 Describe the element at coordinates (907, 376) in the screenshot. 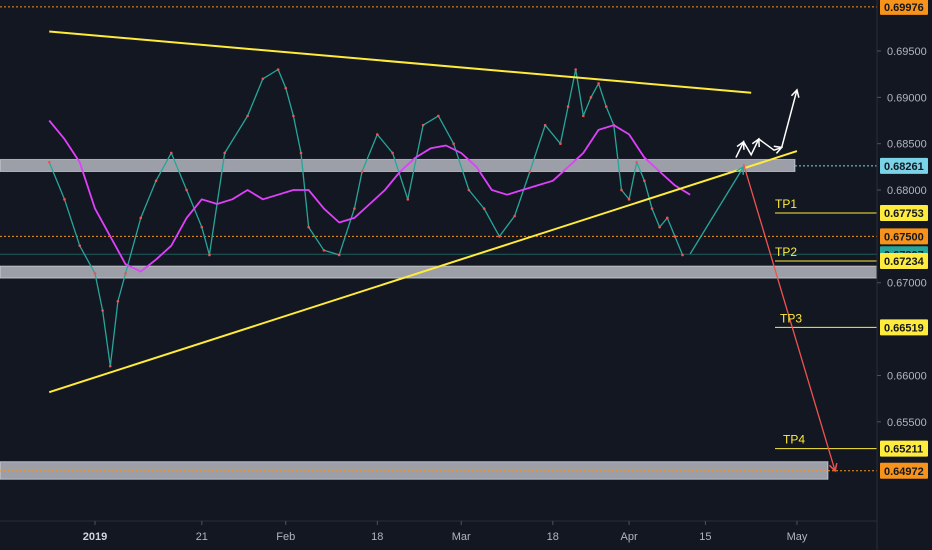

I see `y-tick-label: 0.66000` at that location.